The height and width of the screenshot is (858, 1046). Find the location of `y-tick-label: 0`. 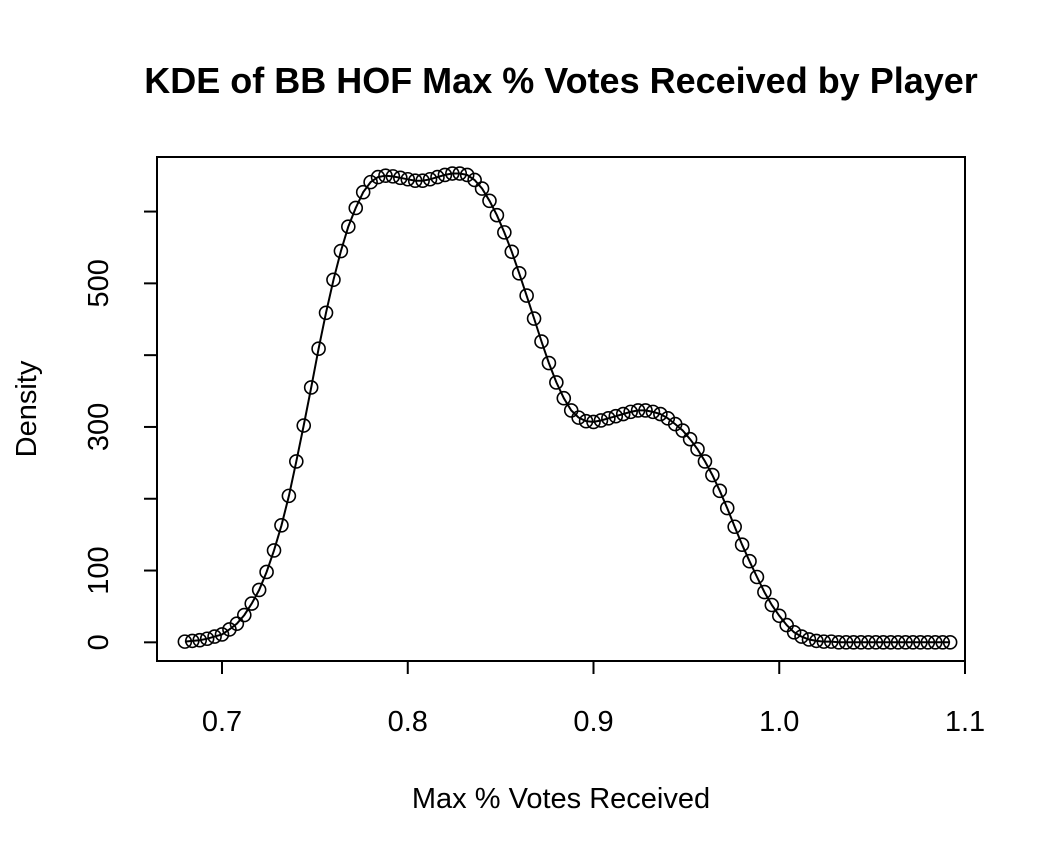

y-tick-label: 0 is located at coordinates (99, 642).